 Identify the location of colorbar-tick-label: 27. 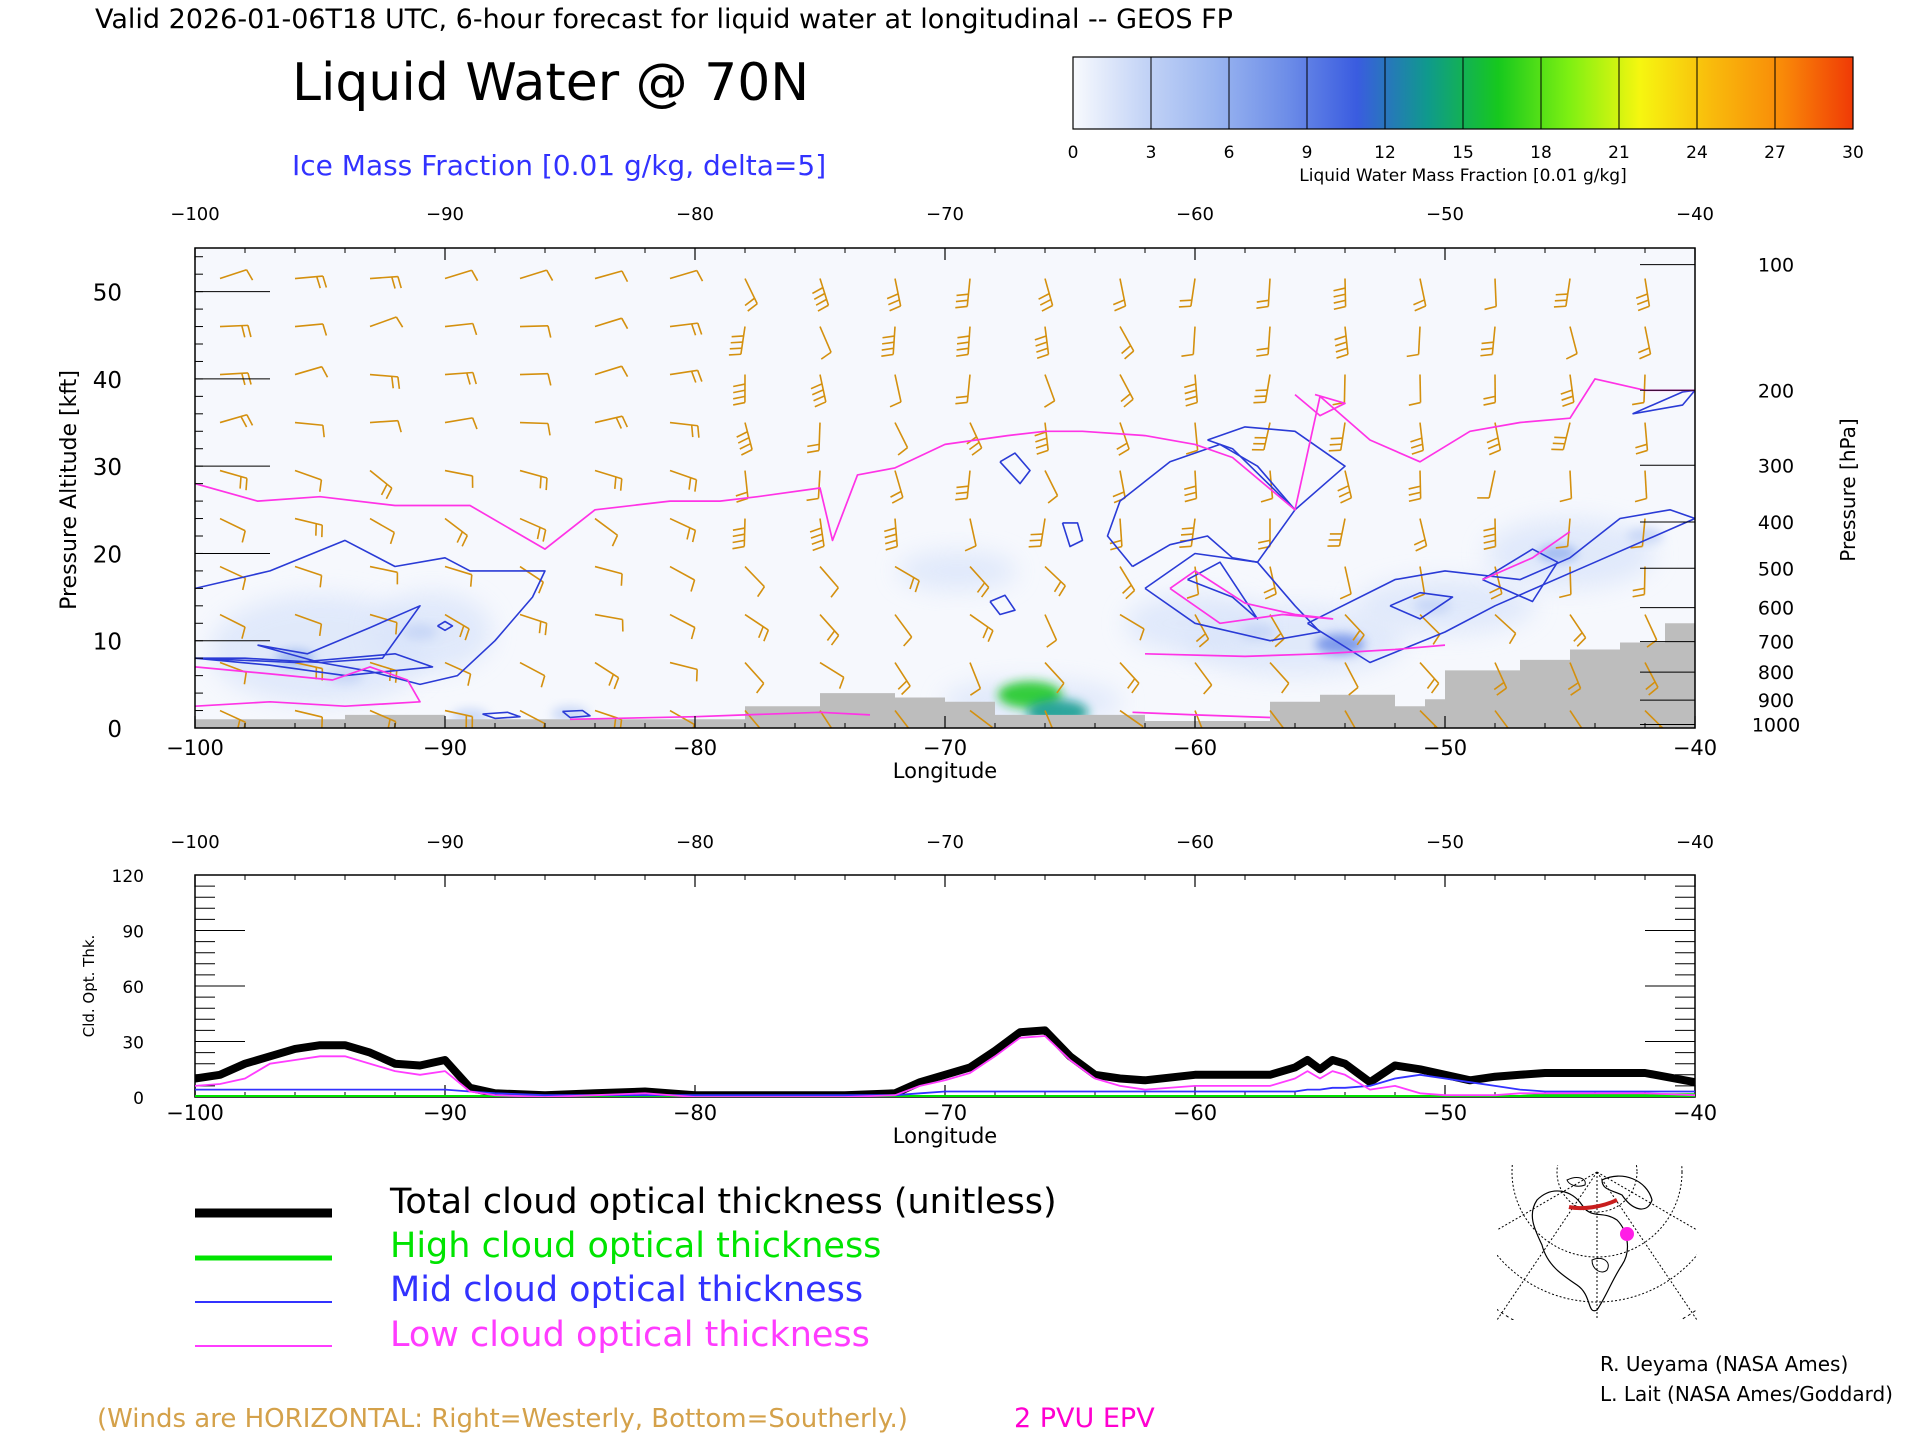
(1775, 153).